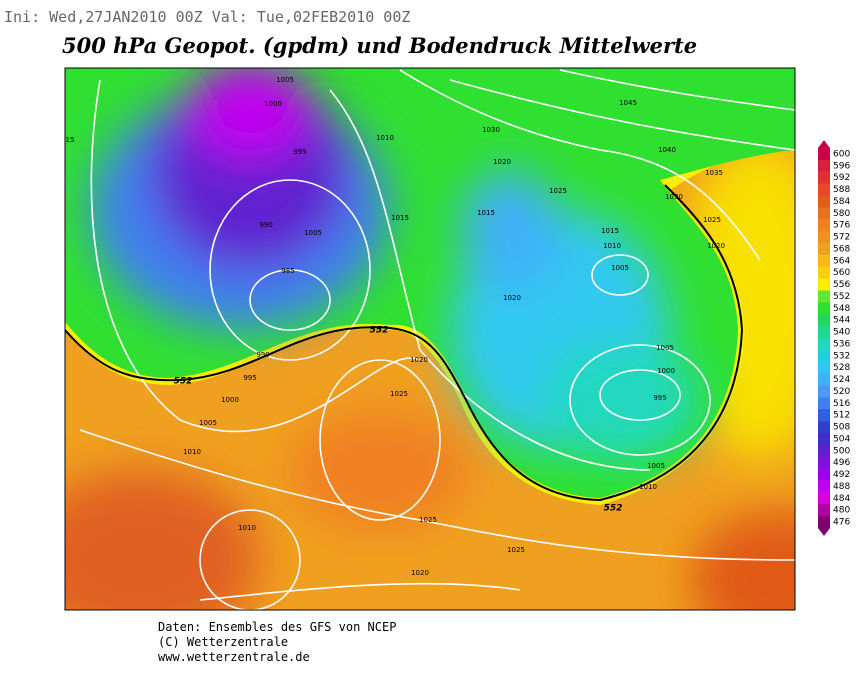 The height and width of the screenshot is (680, 864). Describe the element at coordinates (667, 150) in the screenshot. I see `isobar-label: 1040` at that location.